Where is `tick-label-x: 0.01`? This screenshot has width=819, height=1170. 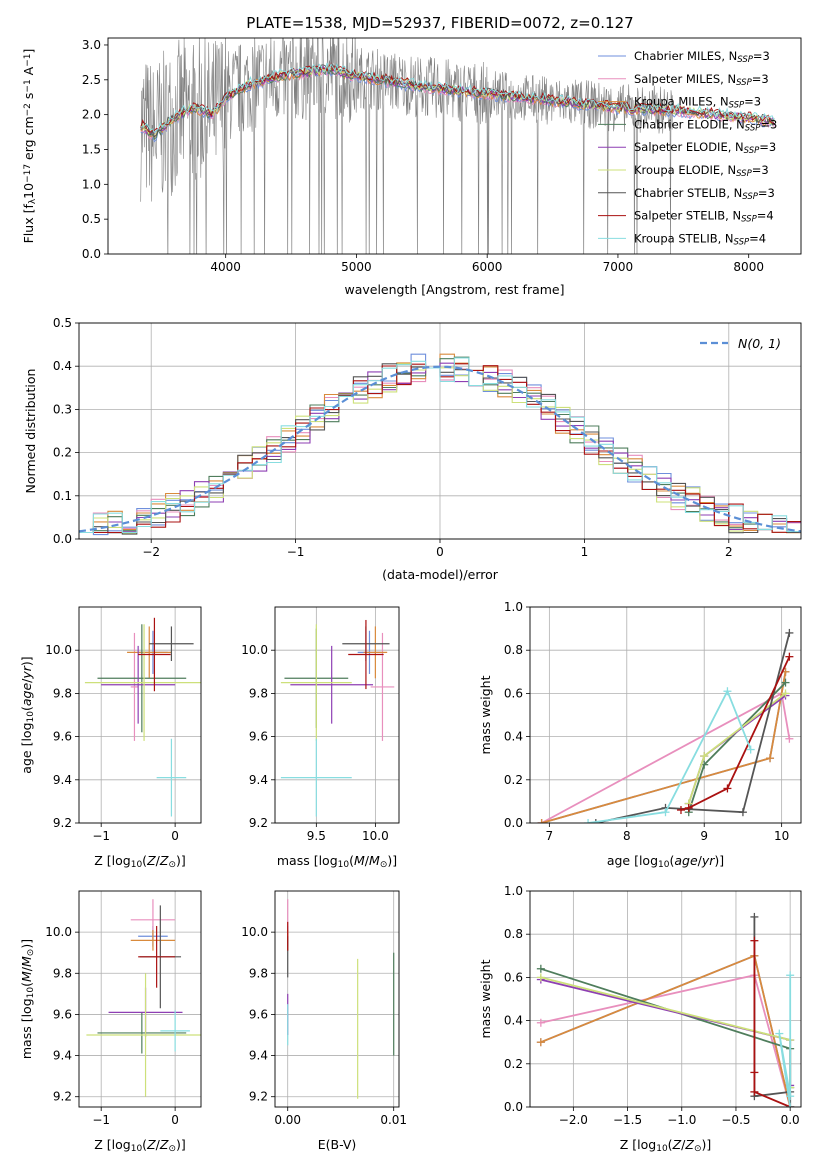
tick-label-x: 0.01 is located at coordinates (393, 1120).